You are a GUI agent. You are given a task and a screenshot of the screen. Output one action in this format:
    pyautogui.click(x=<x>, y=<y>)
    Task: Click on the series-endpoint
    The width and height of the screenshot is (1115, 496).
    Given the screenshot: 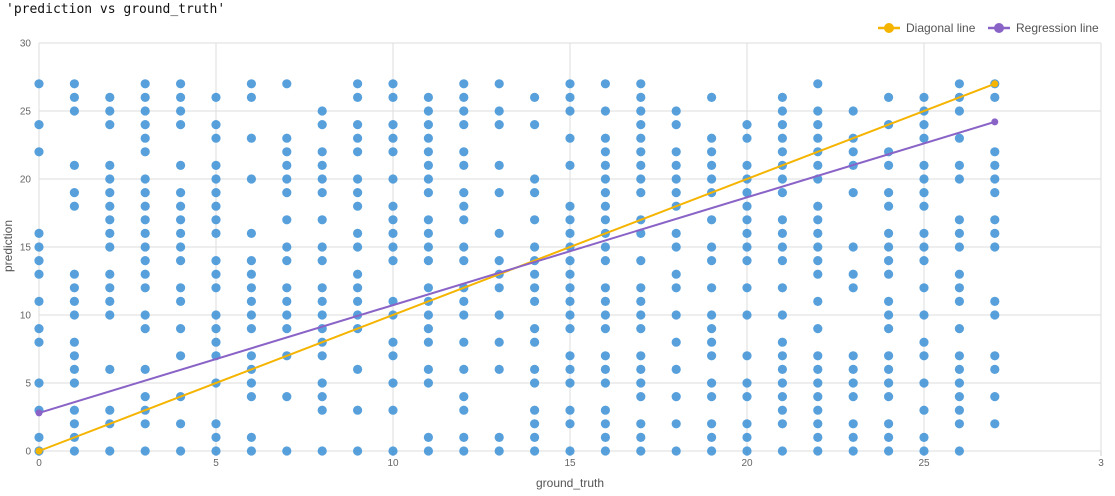 What is the action you would take?
    pyautogui.click(x=39, y=413)
    